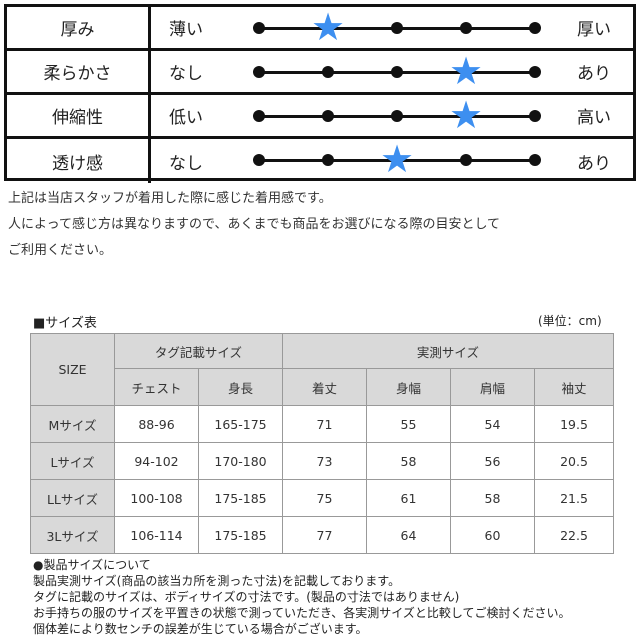  What do you see at coordinates (79, 115) in the screenshot?
I see `attribute-name: 伸縮性` at bounding box center [79, 115].